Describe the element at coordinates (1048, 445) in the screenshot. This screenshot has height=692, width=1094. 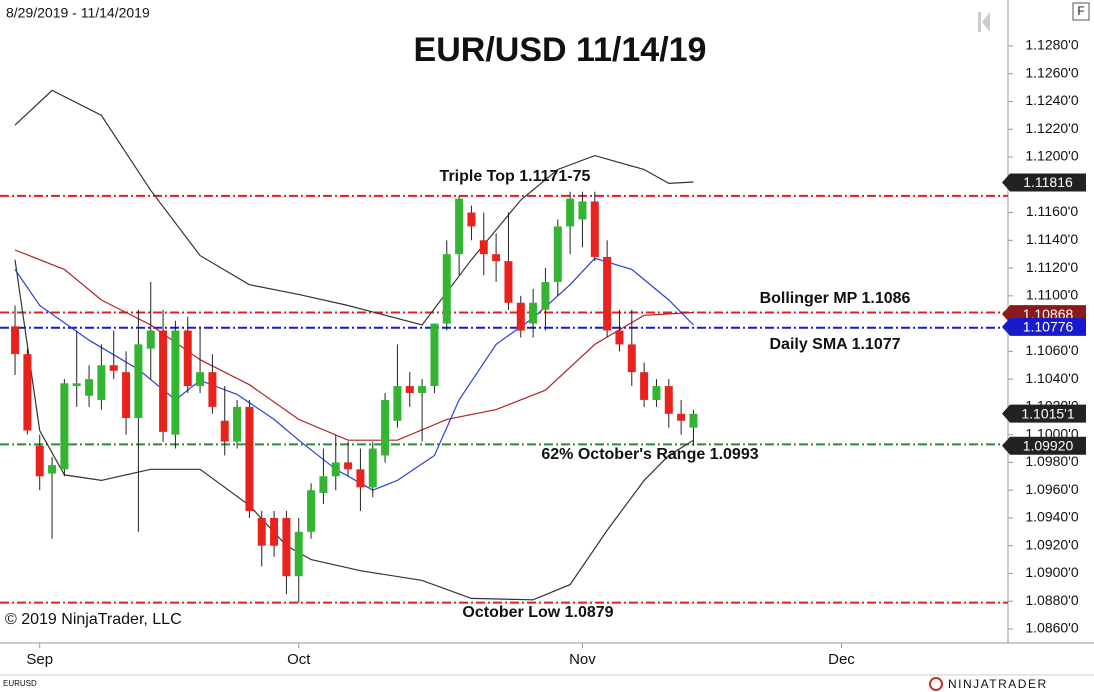
I see `price-badge-label: 1.09920` at that location.